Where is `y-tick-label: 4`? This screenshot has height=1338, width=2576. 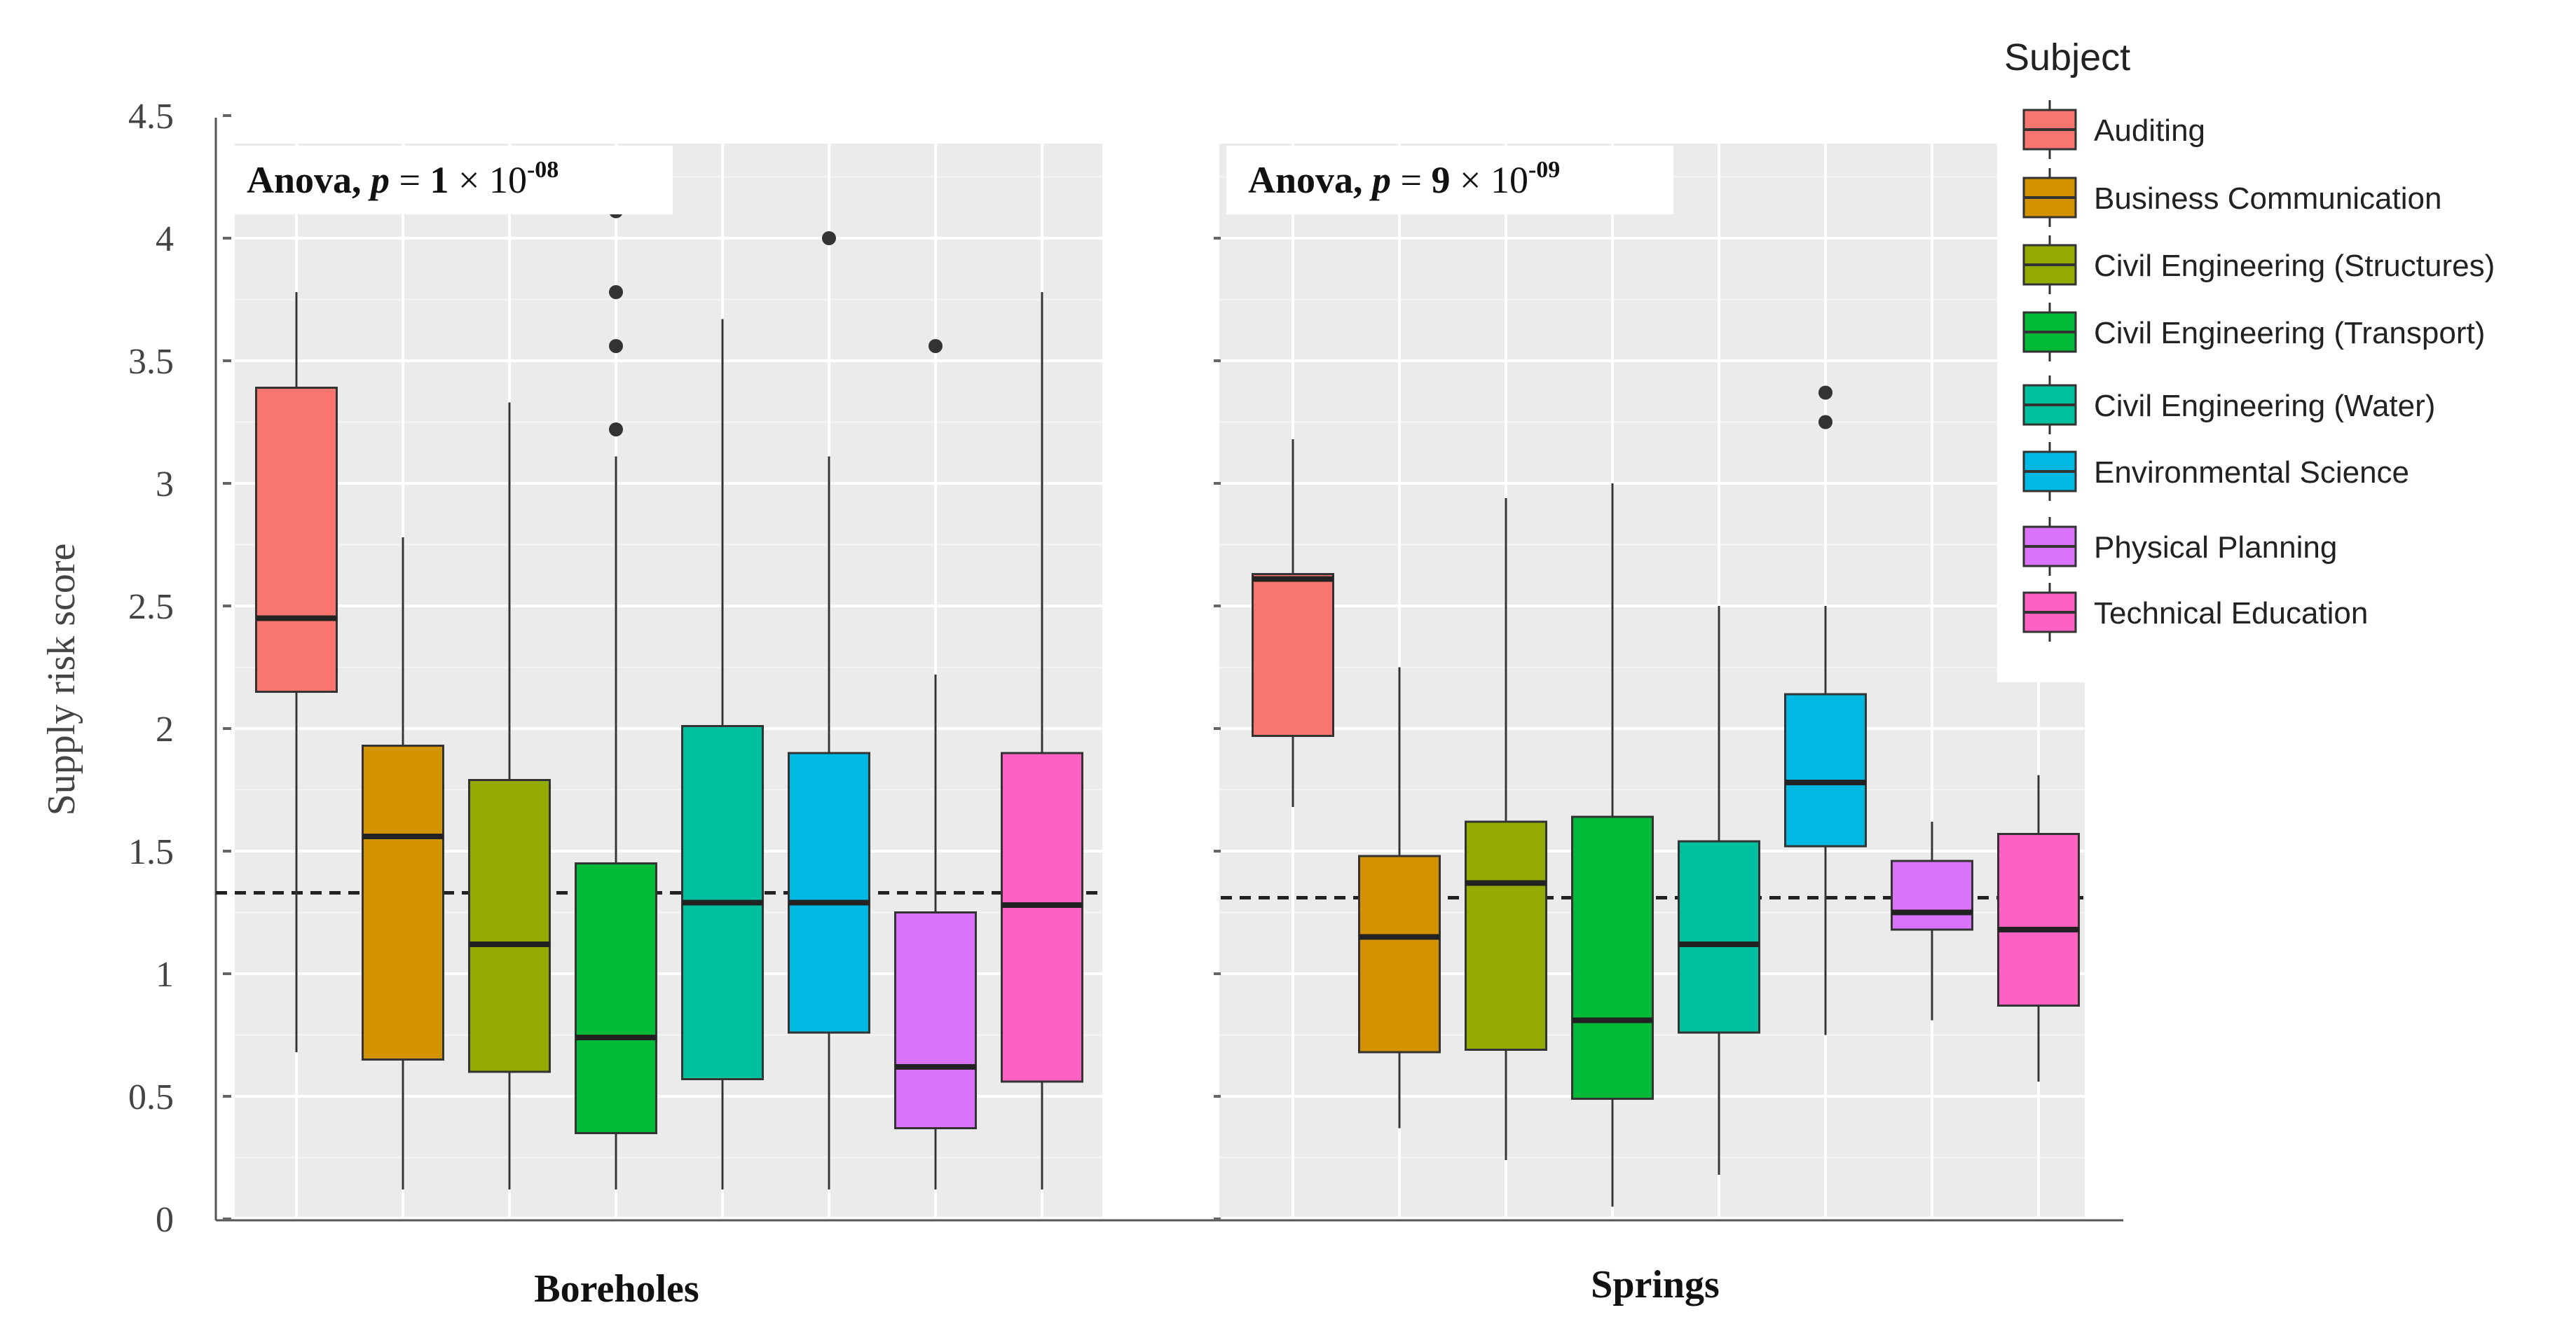 y-tick-label: 4 is located at coordinates (165, 239).